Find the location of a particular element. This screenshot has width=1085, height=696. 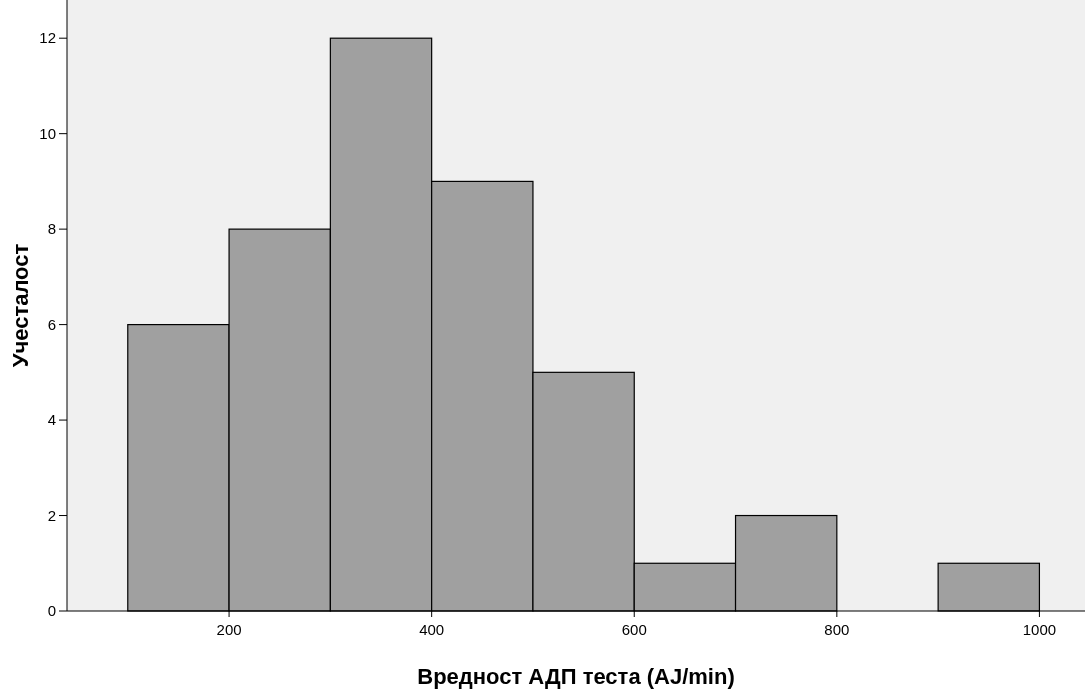

y-tick-label: 4 is located at coordinates (51, 420).